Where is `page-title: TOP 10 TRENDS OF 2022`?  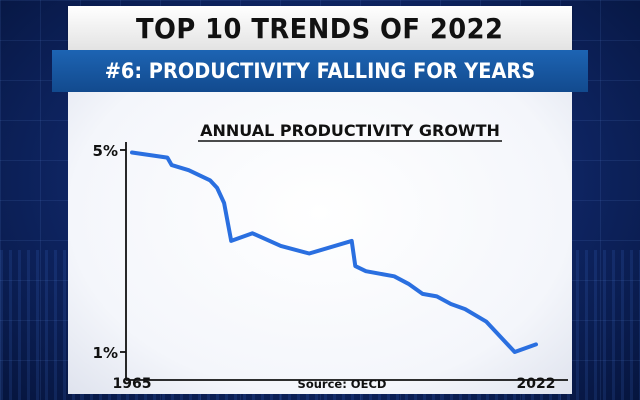
page-title: TOP 10 TRENDS OF 2022 is located at coordinates (320, 28).